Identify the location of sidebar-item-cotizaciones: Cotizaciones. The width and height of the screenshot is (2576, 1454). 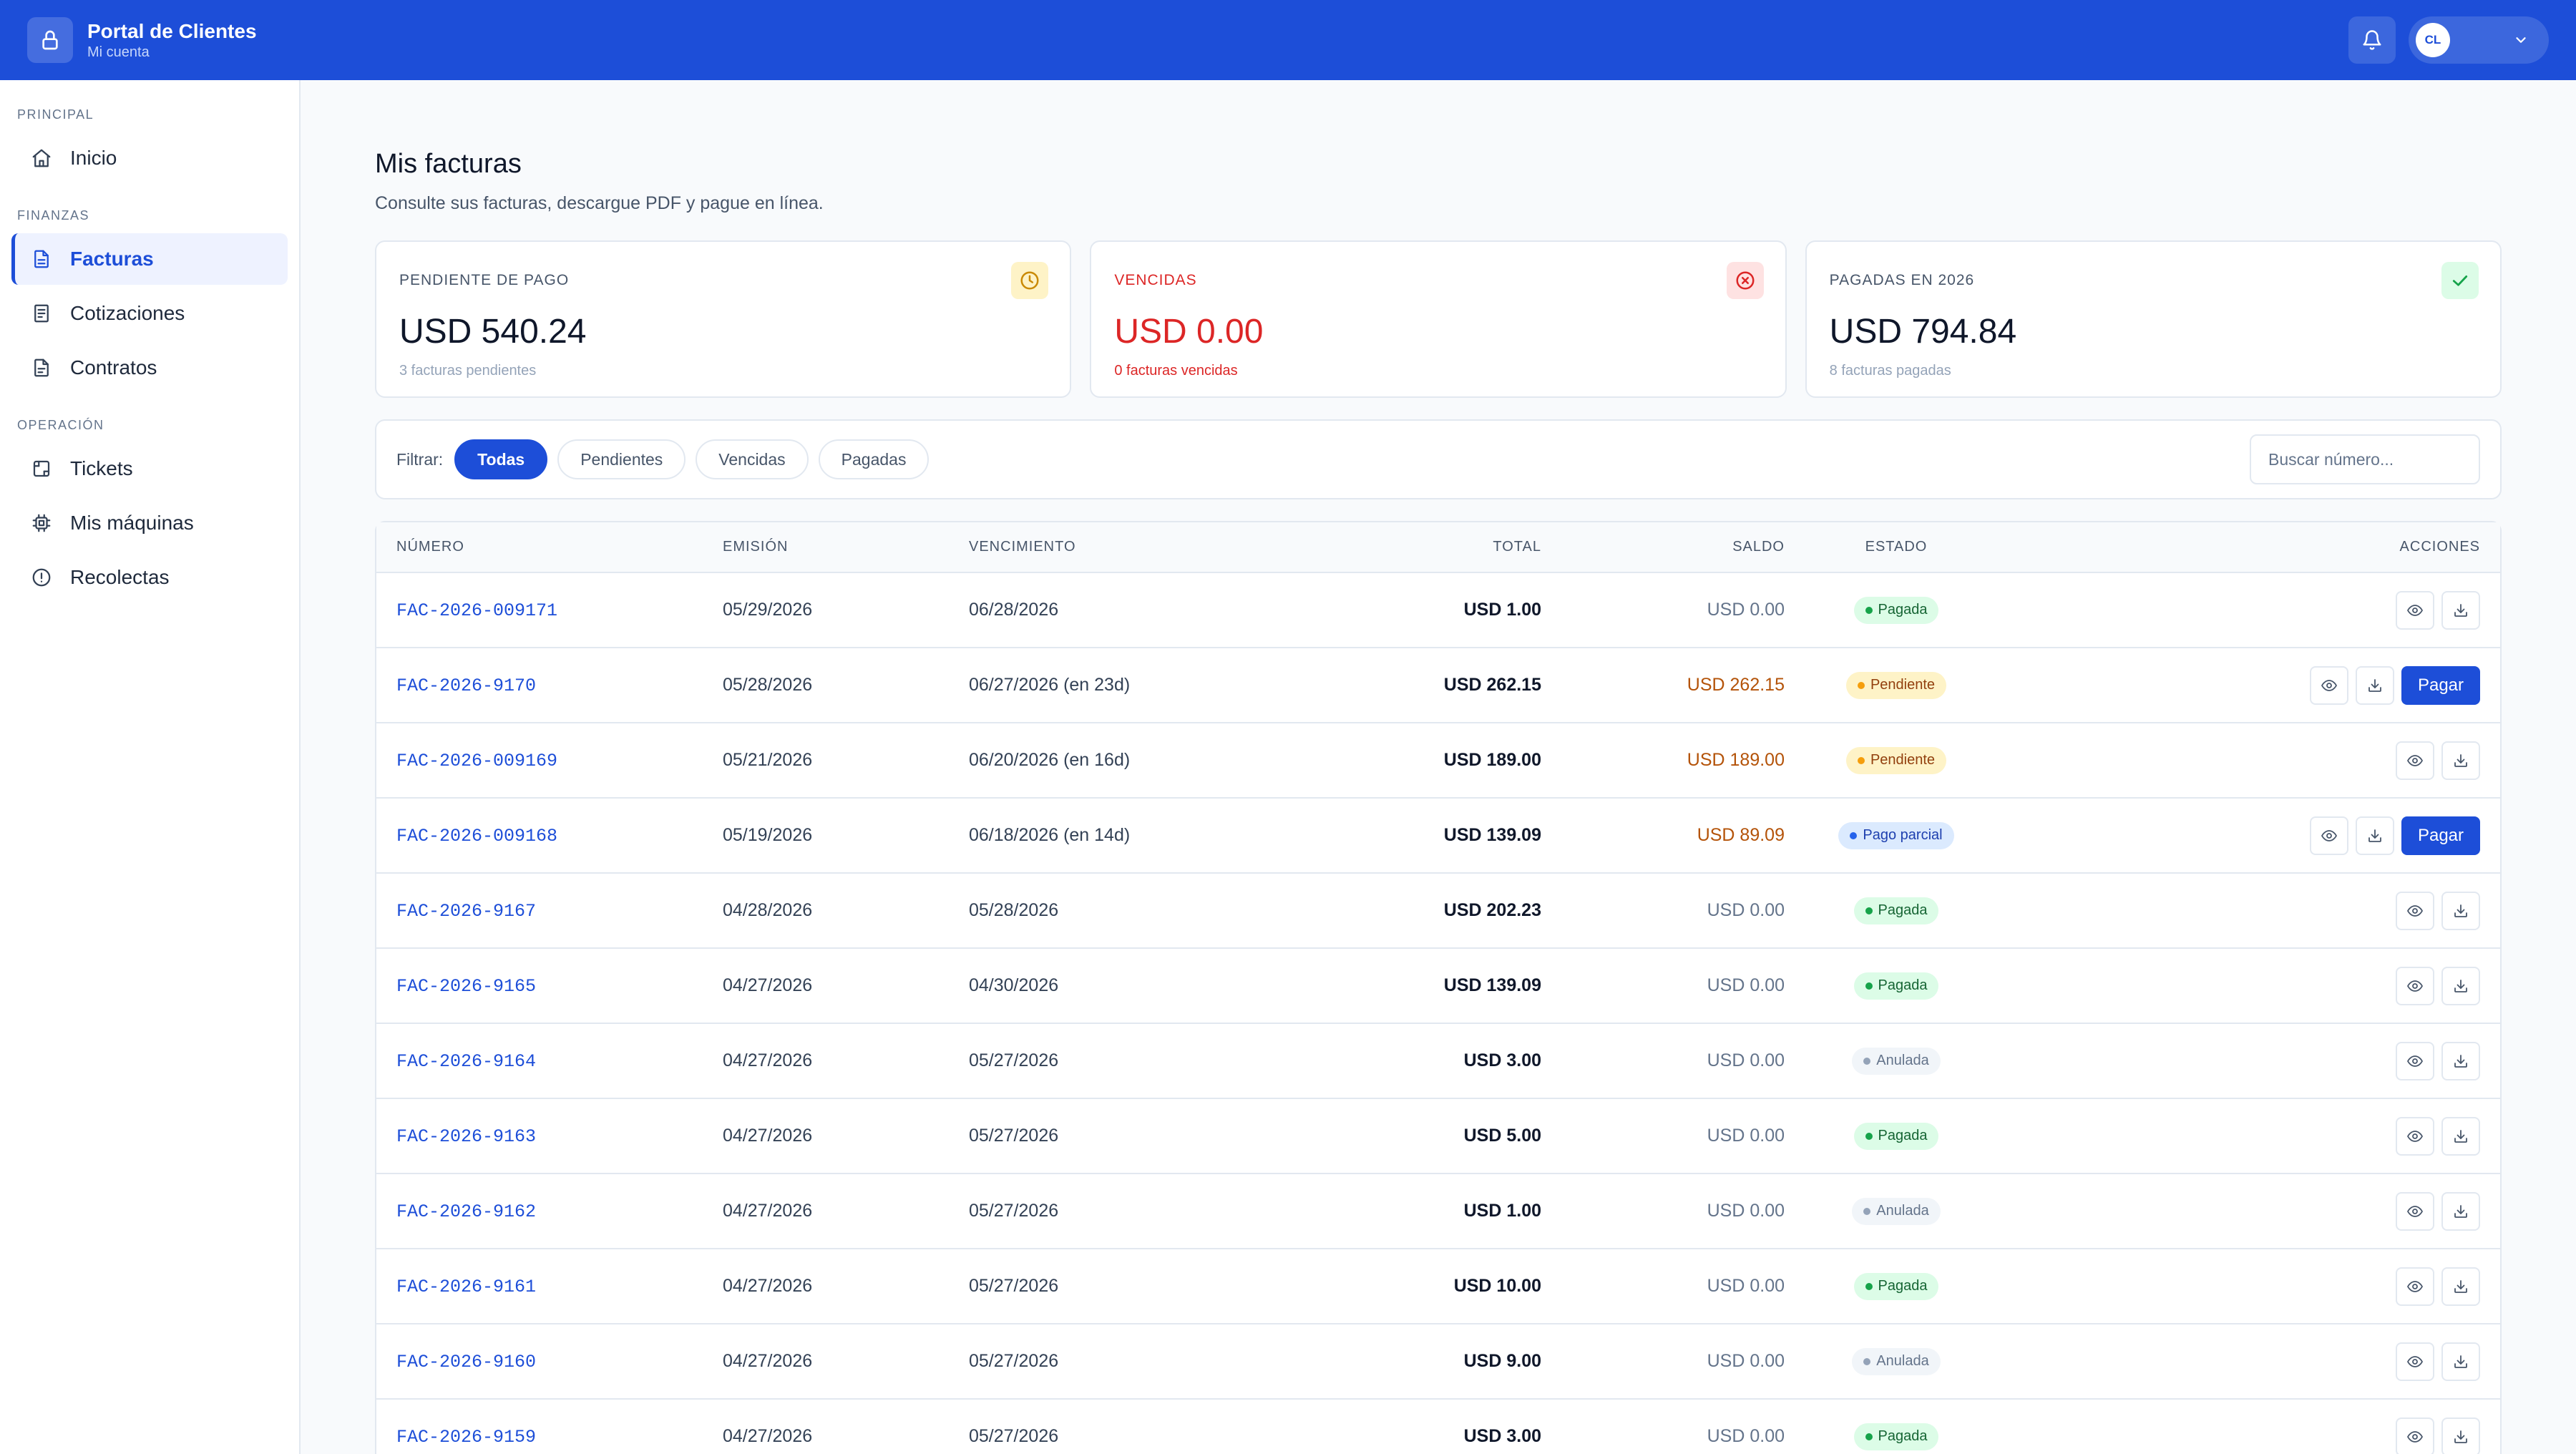
(149, 313).